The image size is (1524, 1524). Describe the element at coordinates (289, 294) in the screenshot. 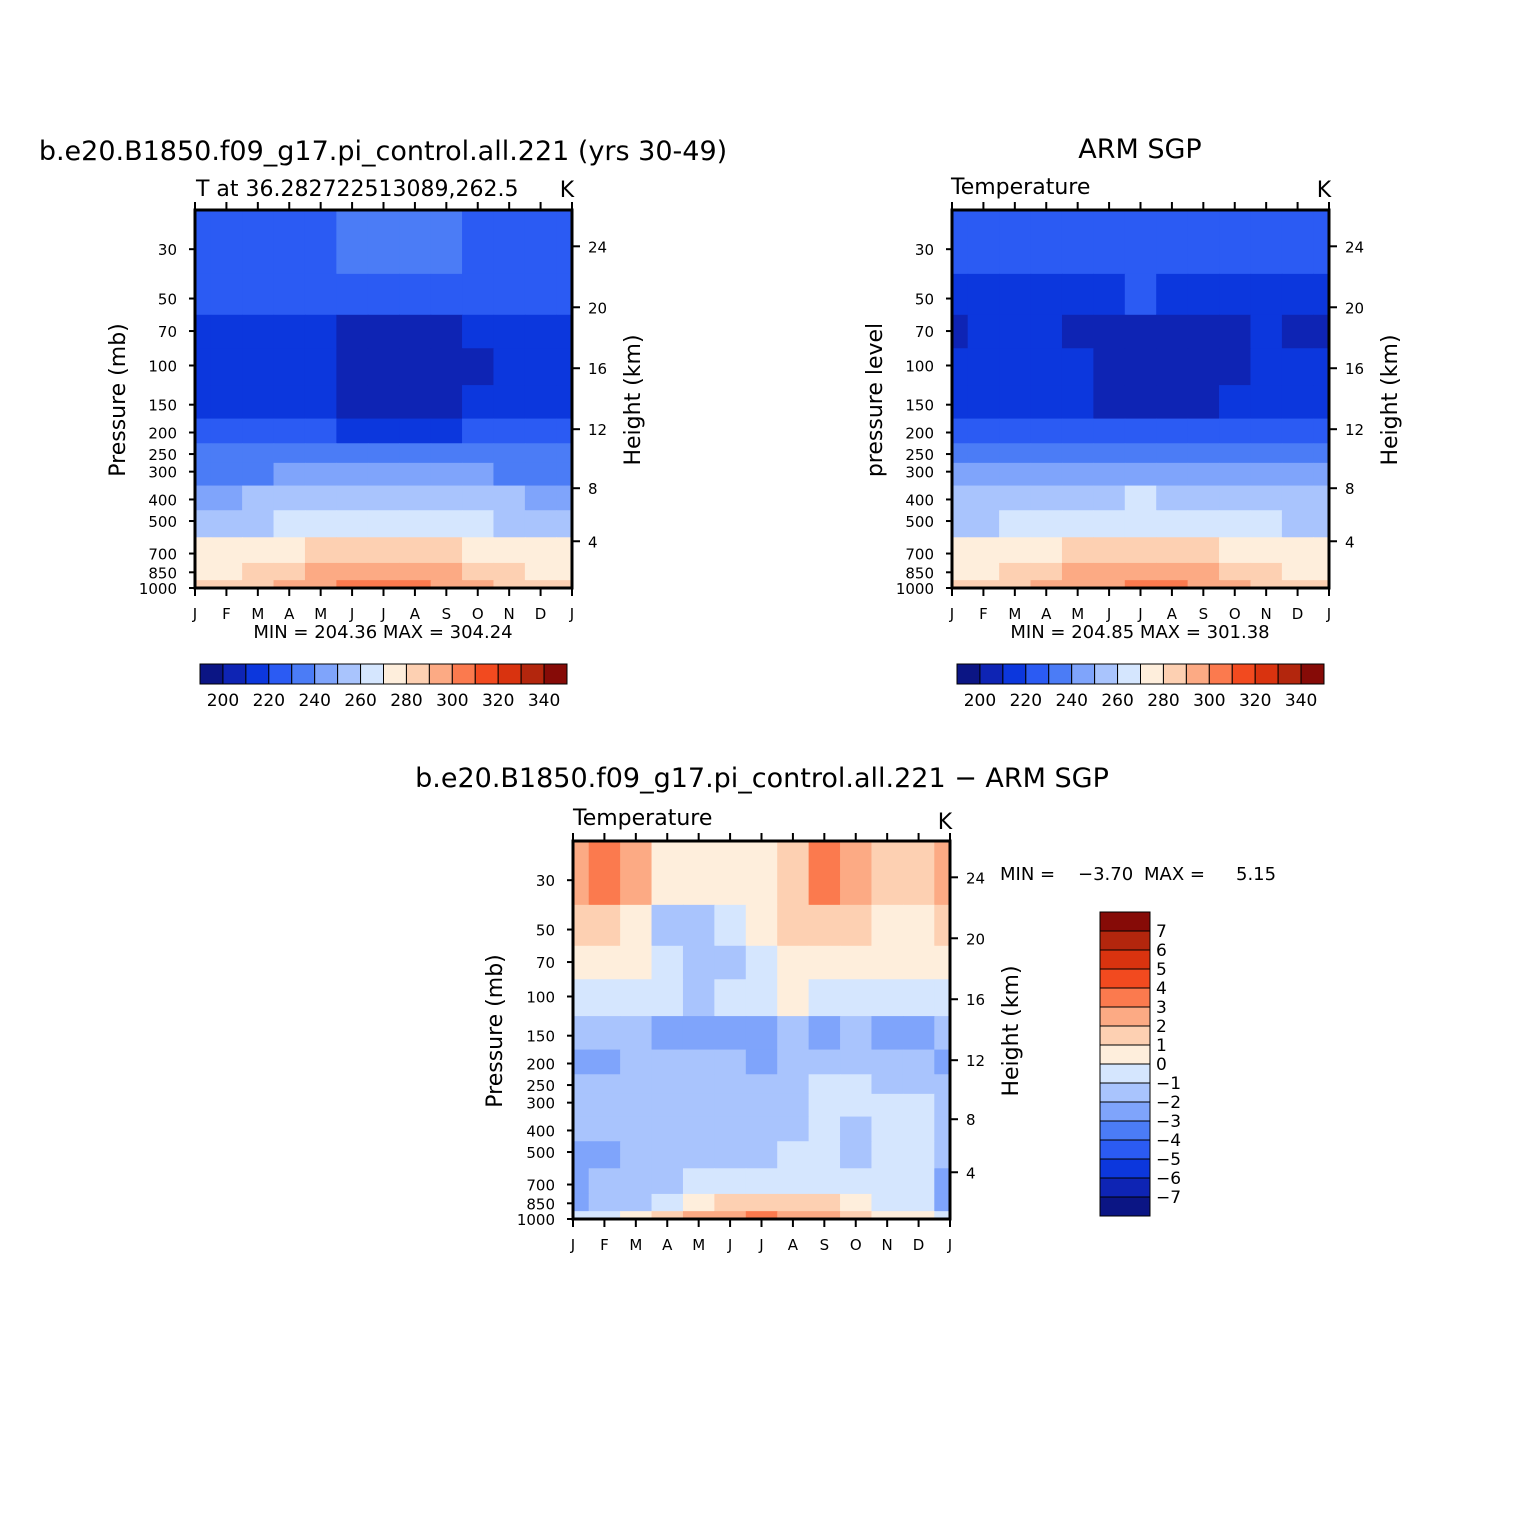

I see `contour-cell-50mb-m3` at that location.